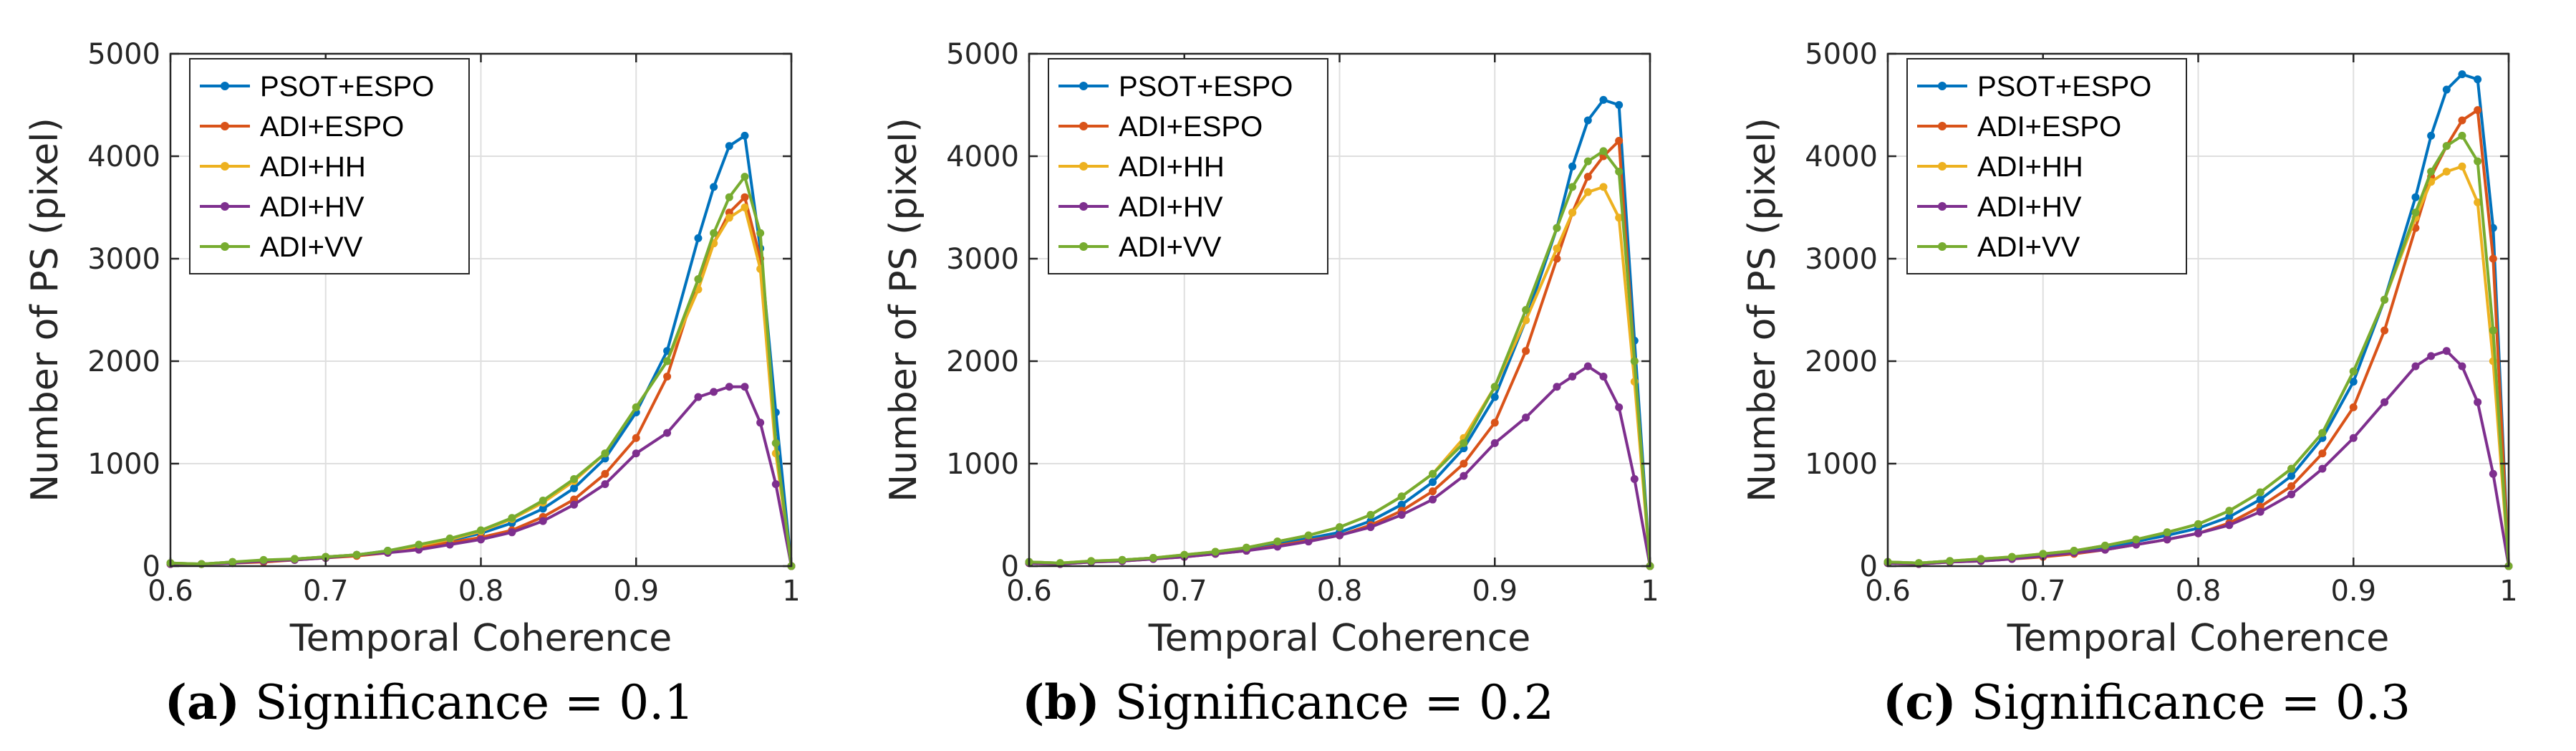  I want to click on x-tick-label: 1, so click(791, 592).